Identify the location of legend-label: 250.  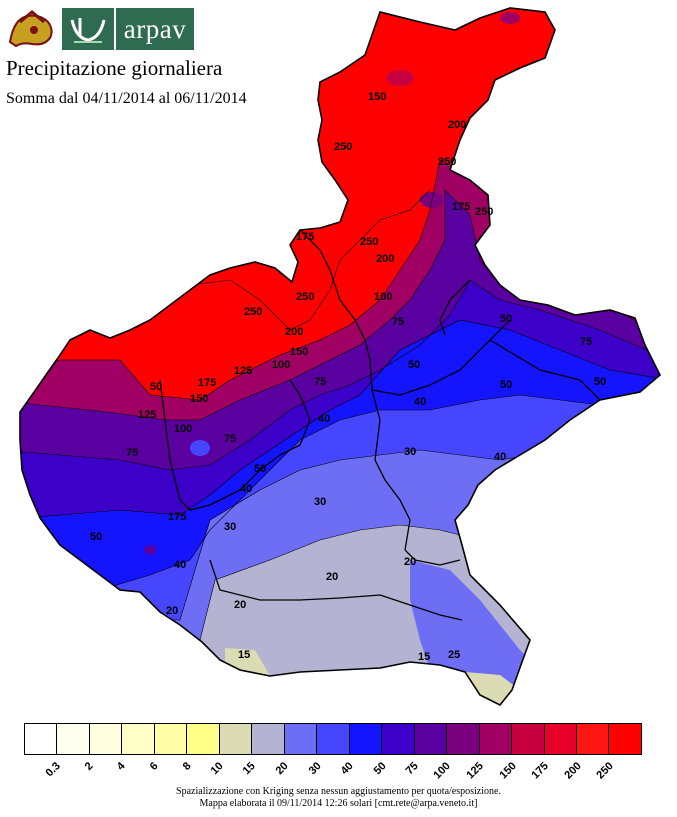
(605, 771).